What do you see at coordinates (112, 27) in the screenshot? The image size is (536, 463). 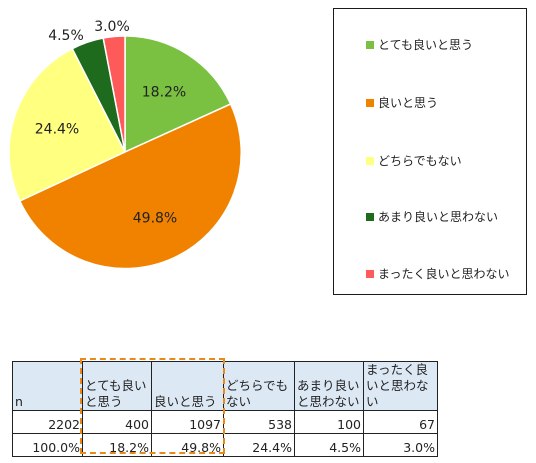 I see `slice-label-not-good-at-all: 3.0%` at bounding box center [112, 27].